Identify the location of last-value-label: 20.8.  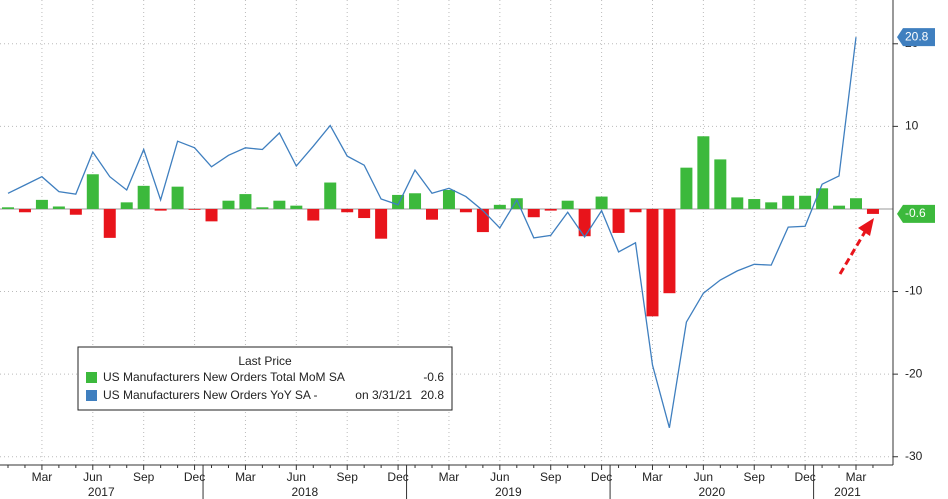
(917, 36).